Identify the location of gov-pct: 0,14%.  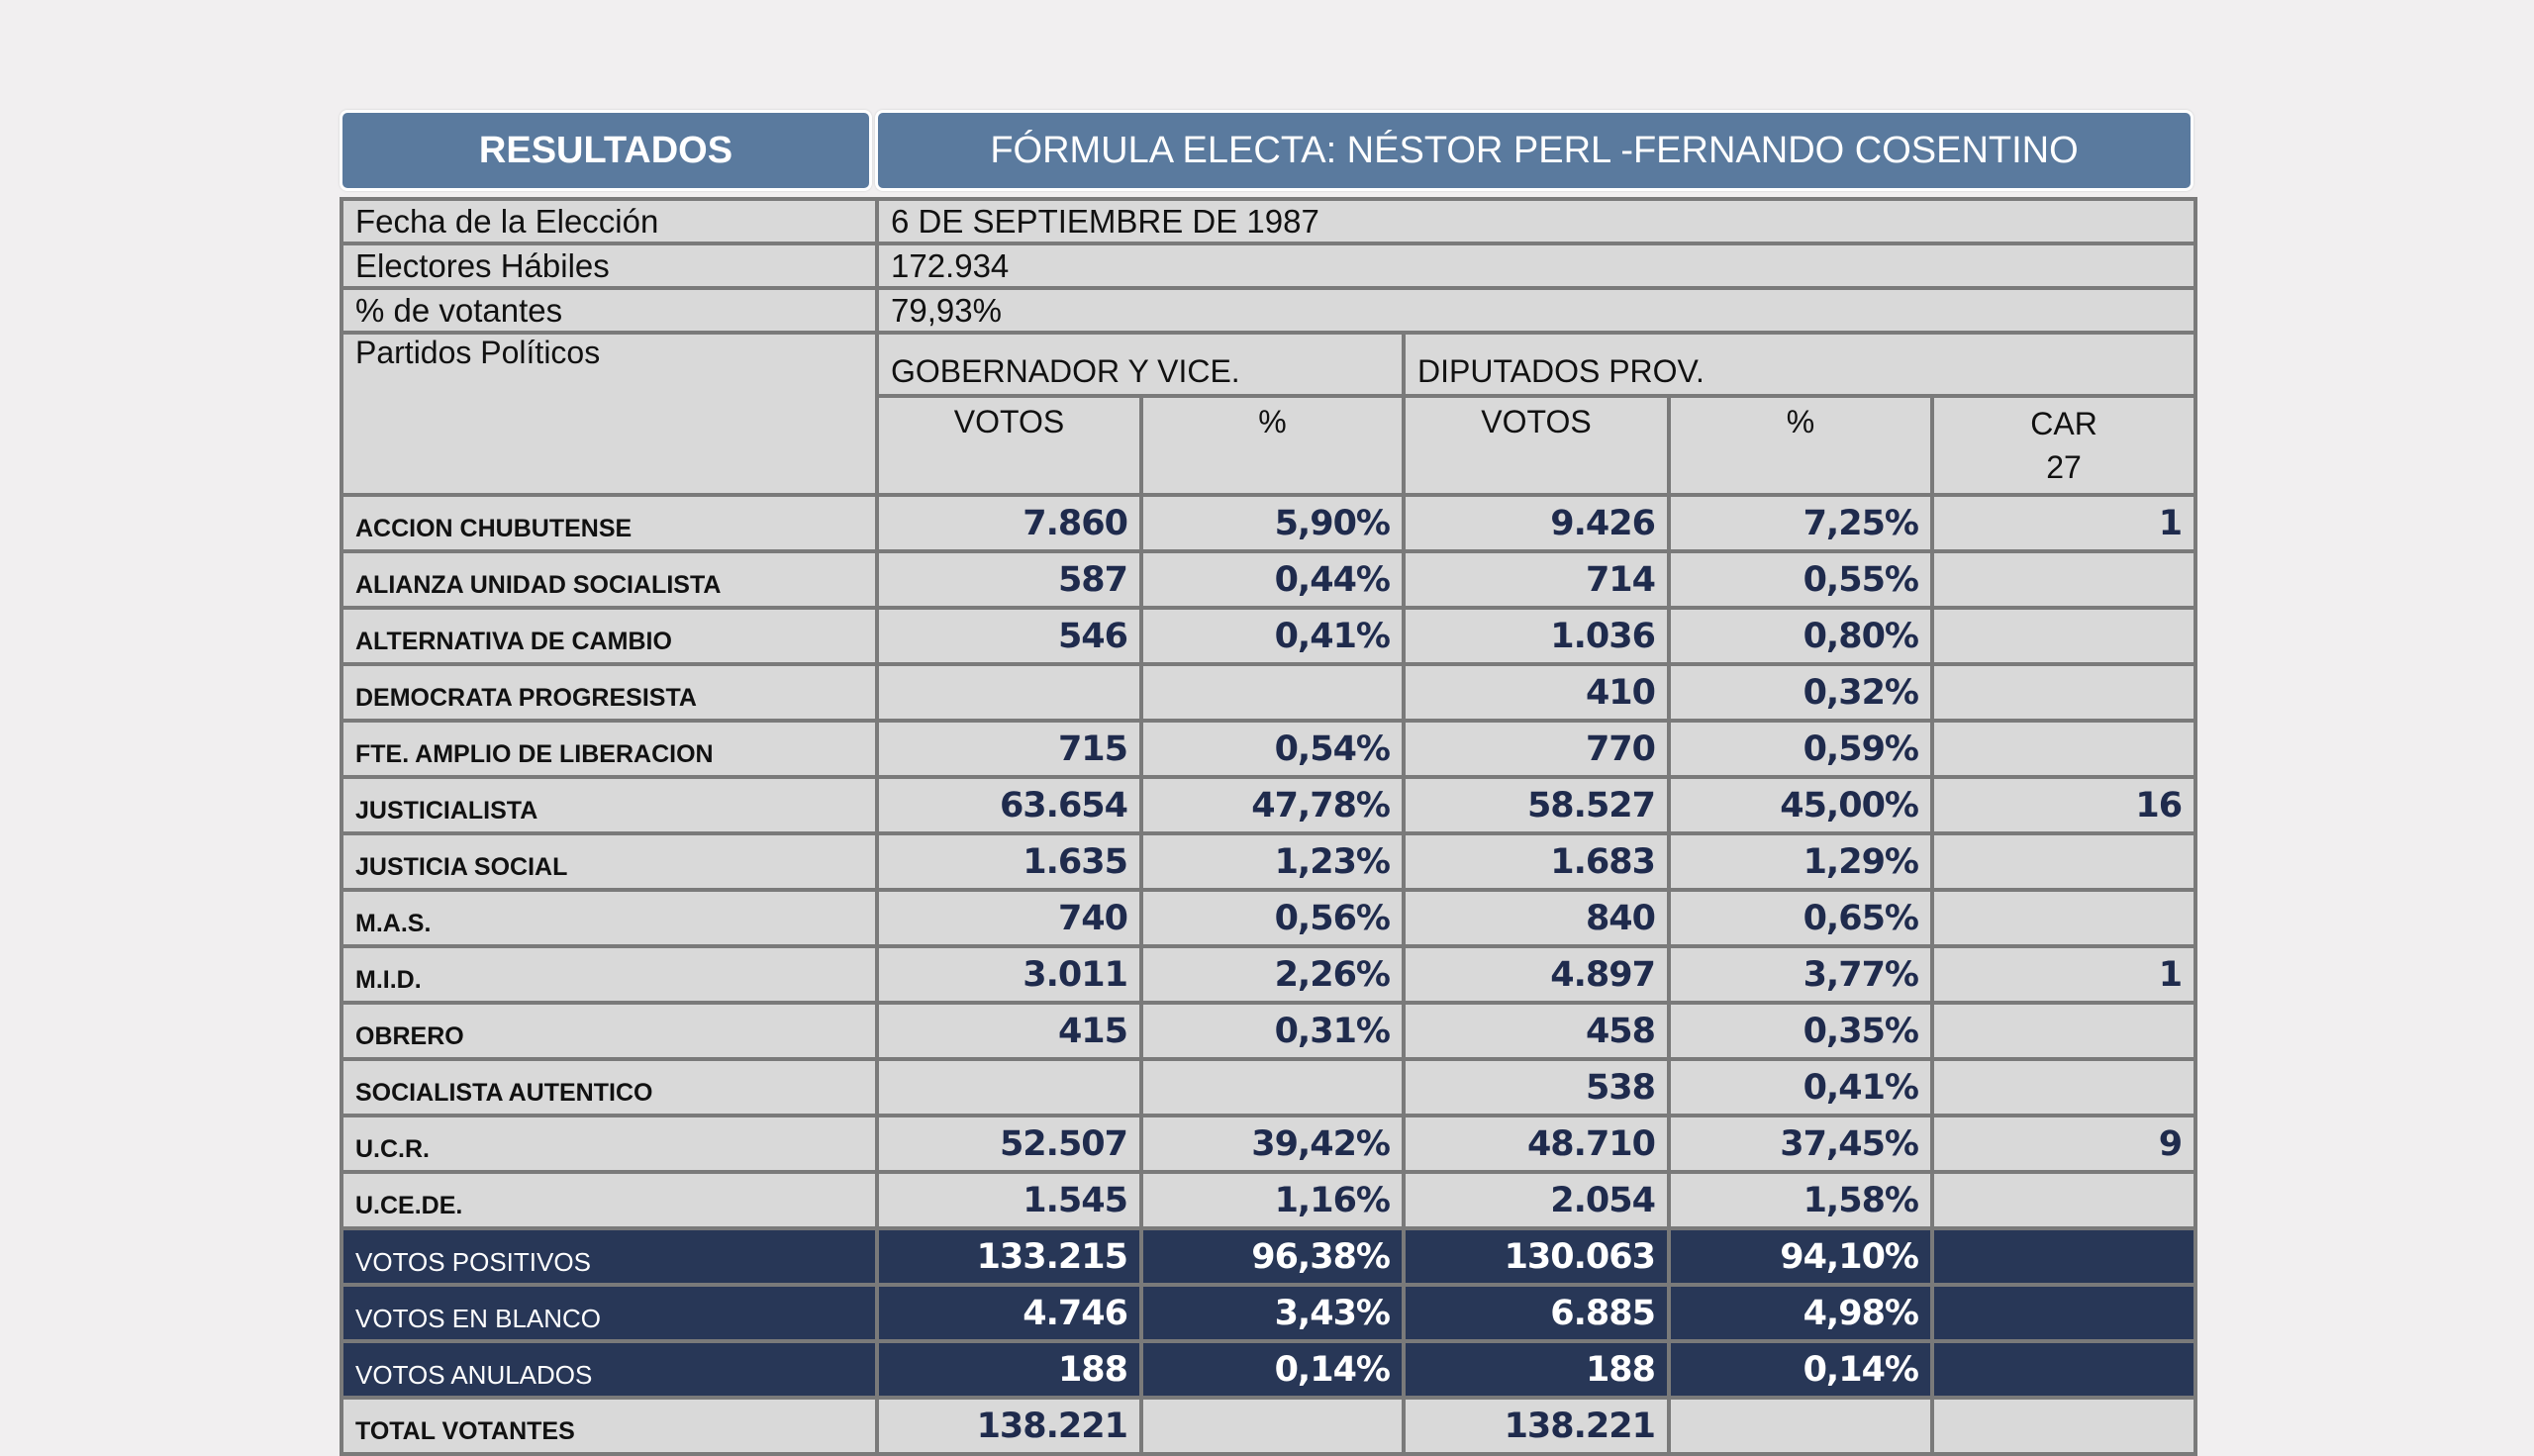
(1273, 1369).